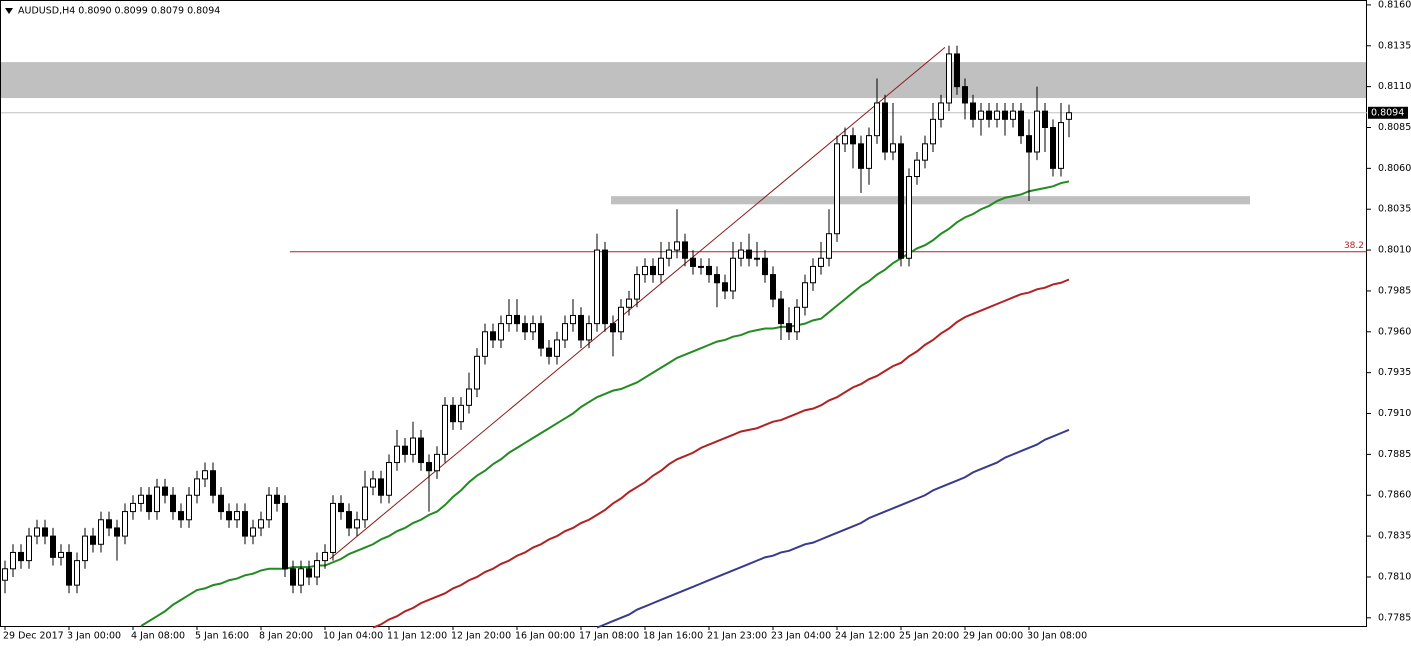  I want to click on x-tick-label: 29 Jan 00:00, so click(993, 636).